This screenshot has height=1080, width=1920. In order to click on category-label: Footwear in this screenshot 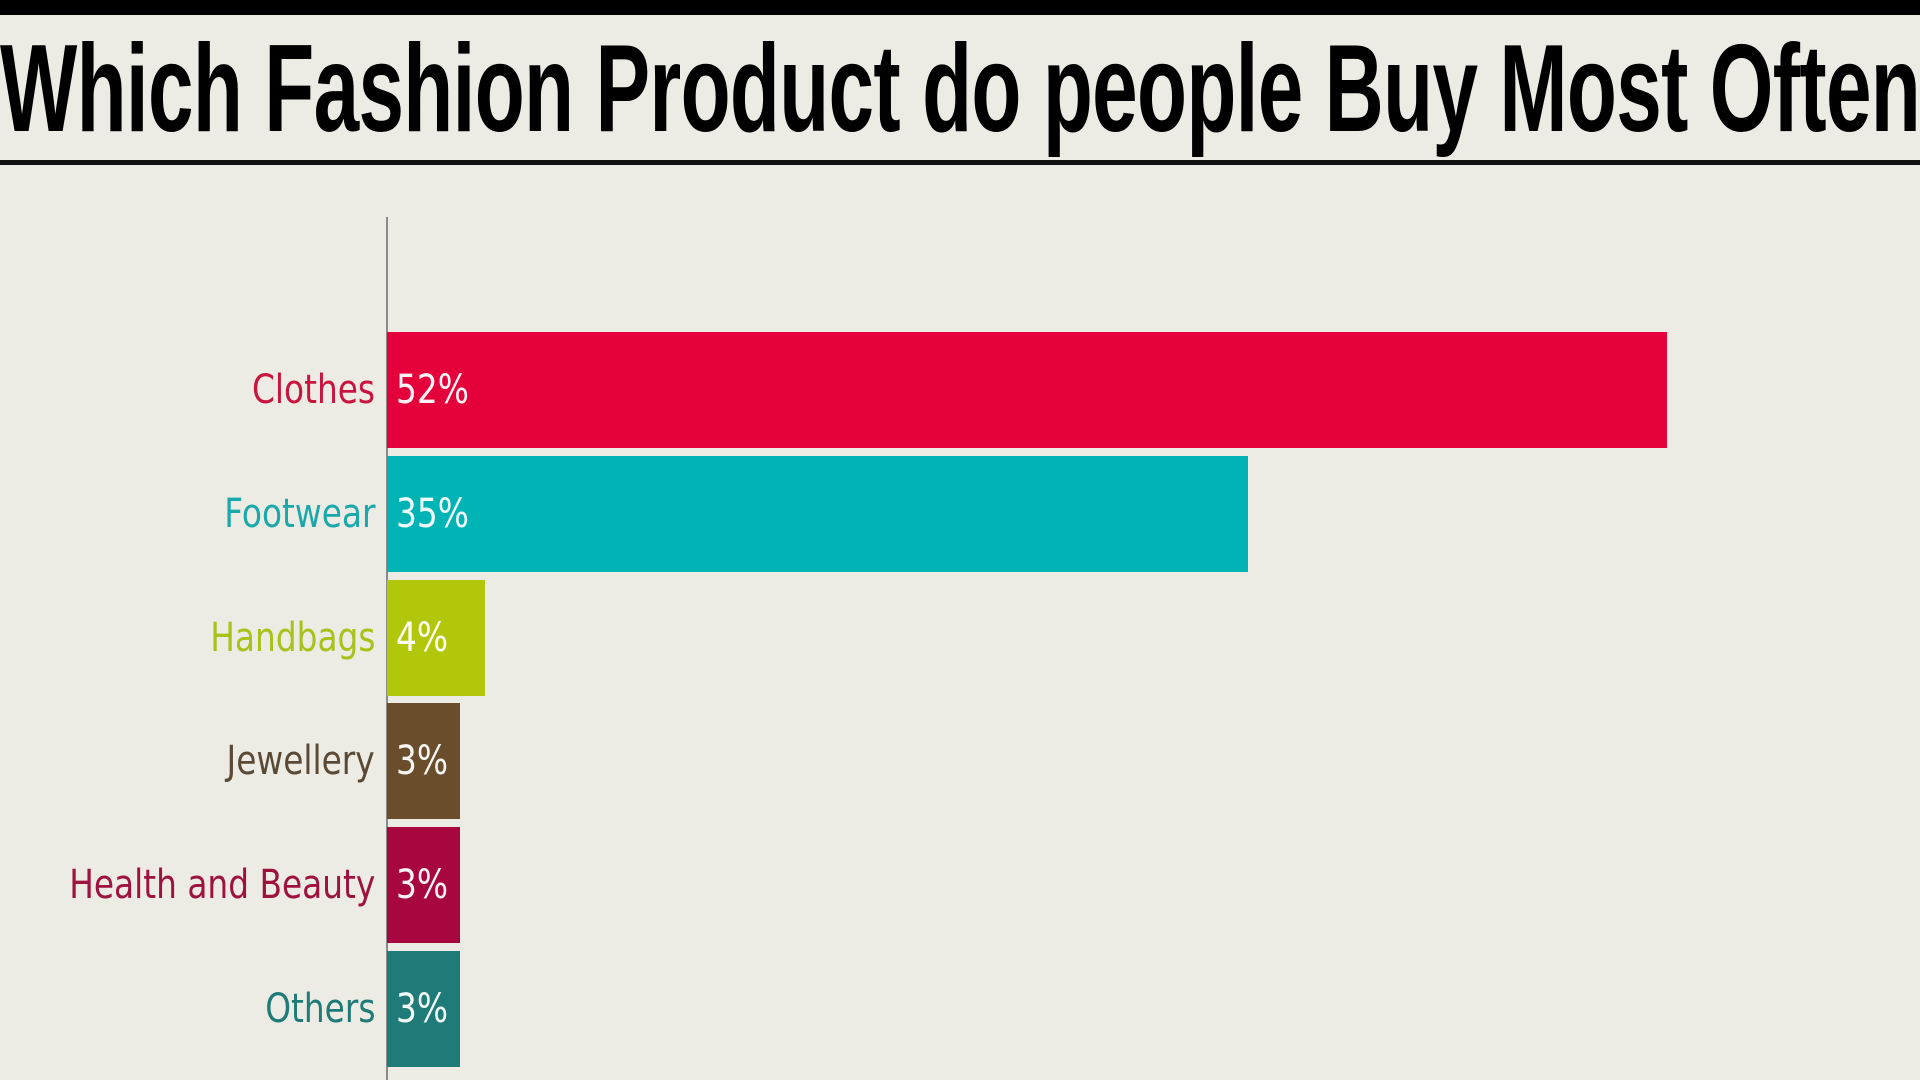, I will do `click(299, 514)`.